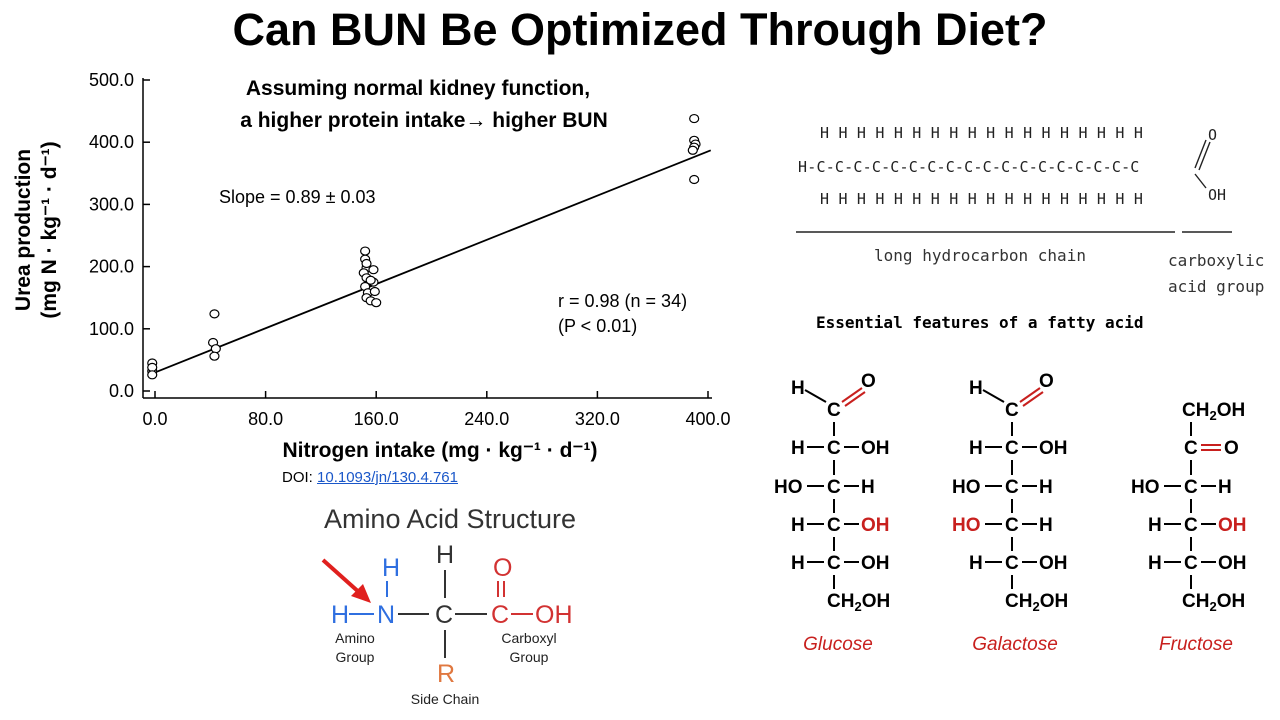 The image size is (1280, 720). What do you see at coordinates (640, 29) in the screenshot?
I see `page-title: Can BUN Be Optimized Through Diet?` at bounding box center [640, 29].